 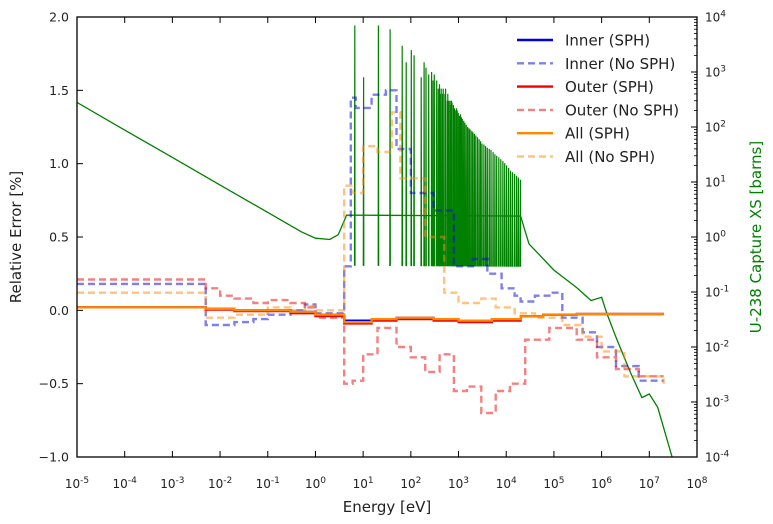 I want to click on y-tick-label: 0.5, so click(x=59, y=237).